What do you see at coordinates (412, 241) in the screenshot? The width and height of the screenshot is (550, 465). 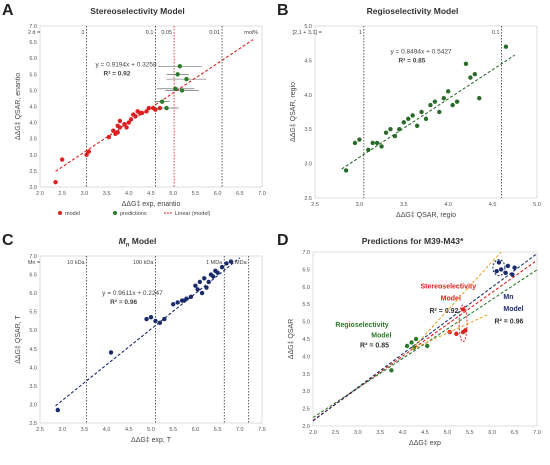 I see `chart-title-d: Predictions for M39-M43*` at bounding box center [412, 241].